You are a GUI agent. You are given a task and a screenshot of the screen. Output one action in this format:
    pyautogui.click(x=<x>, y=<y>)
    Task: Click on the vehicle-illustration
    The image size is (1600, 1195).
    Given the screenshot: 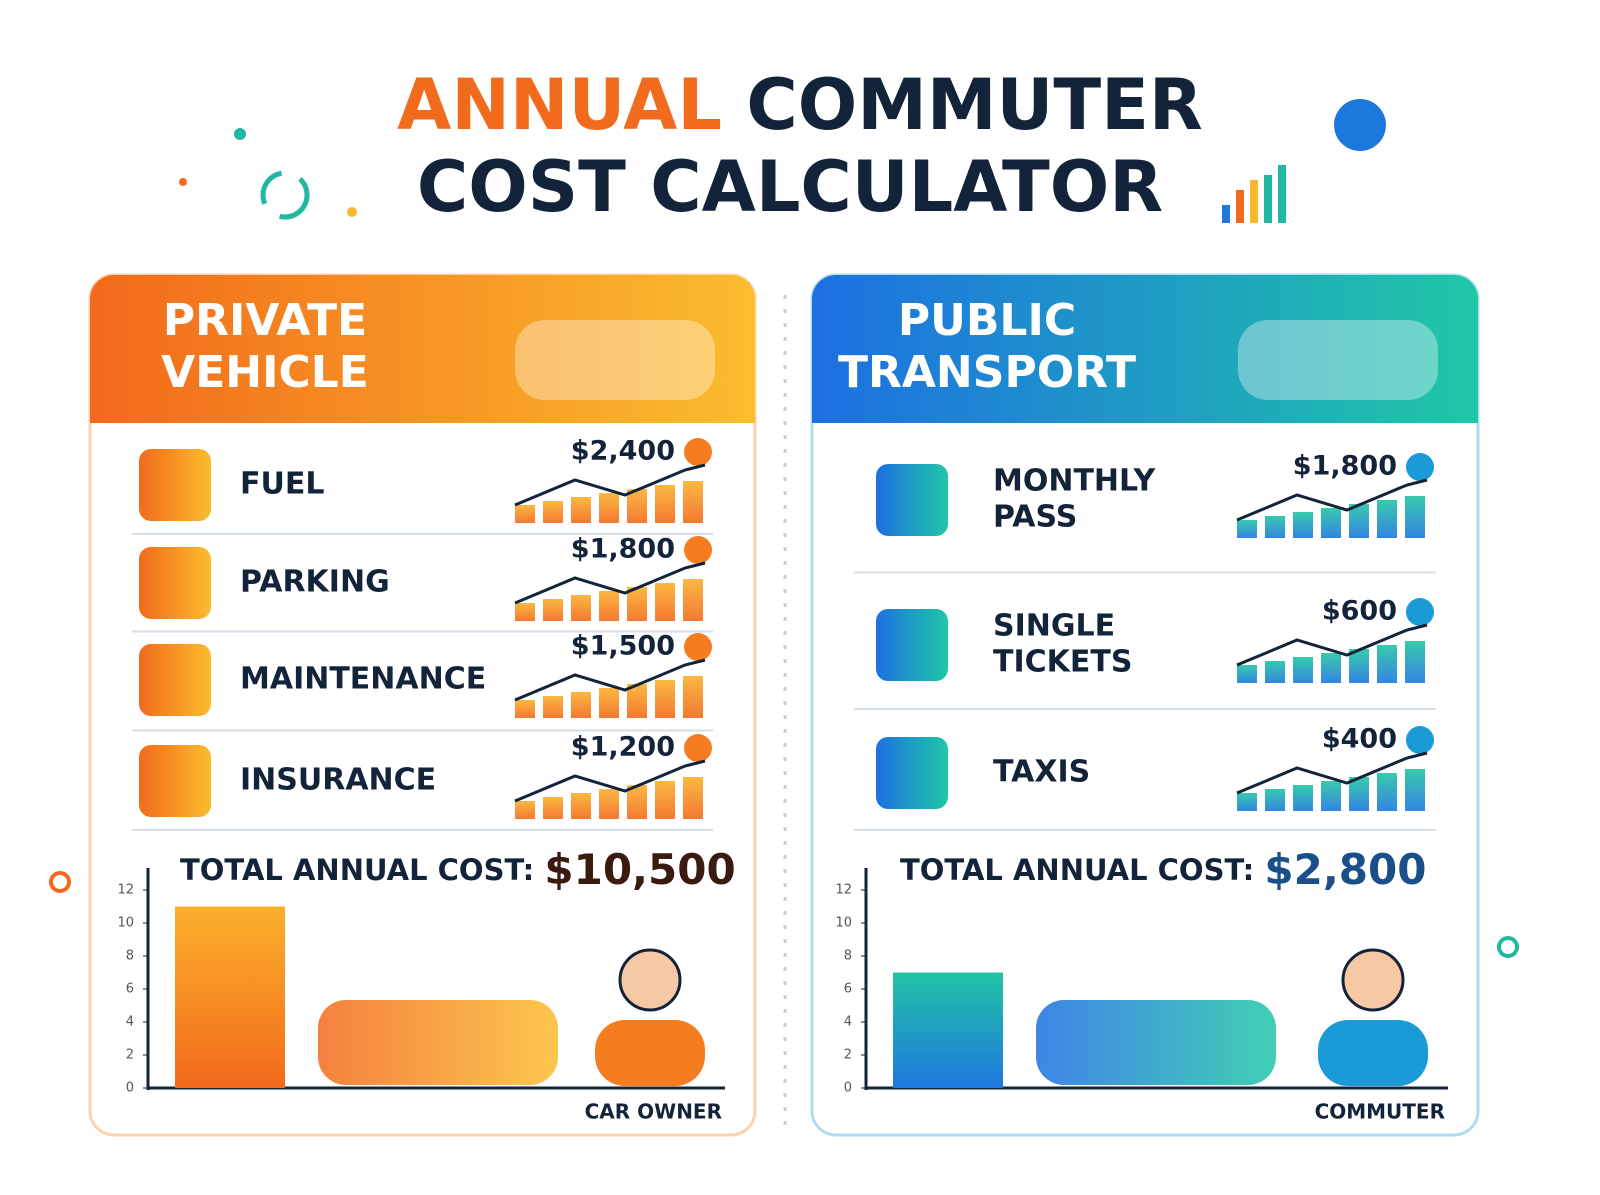 What is the action you would take?
    pyautogui.click(x=438, y=1042)
    